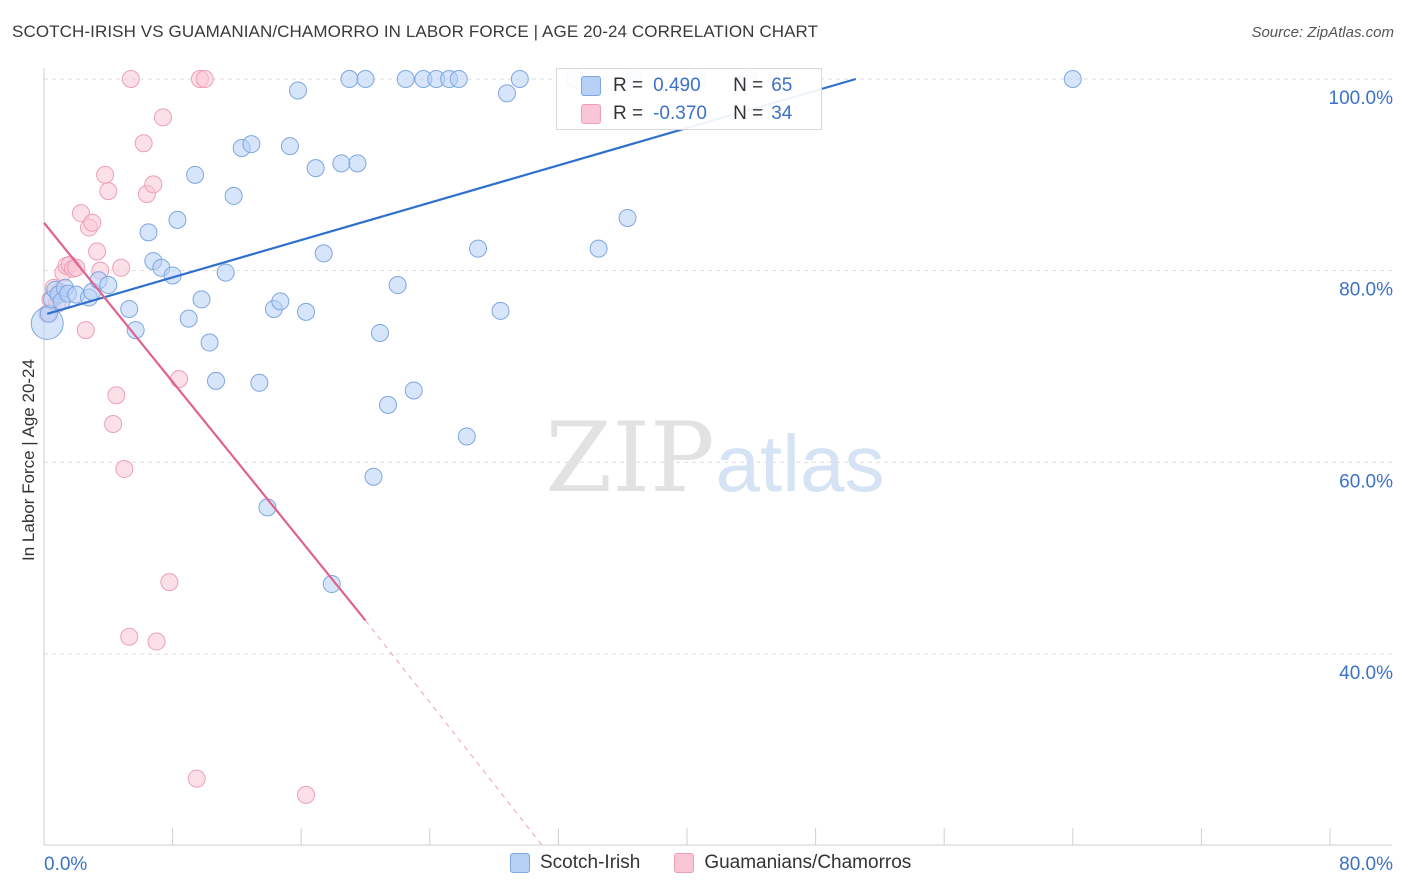  I want to click on bottom-legend: Scotch-Irish Guamanians/Chamorros, so click(727, 863).